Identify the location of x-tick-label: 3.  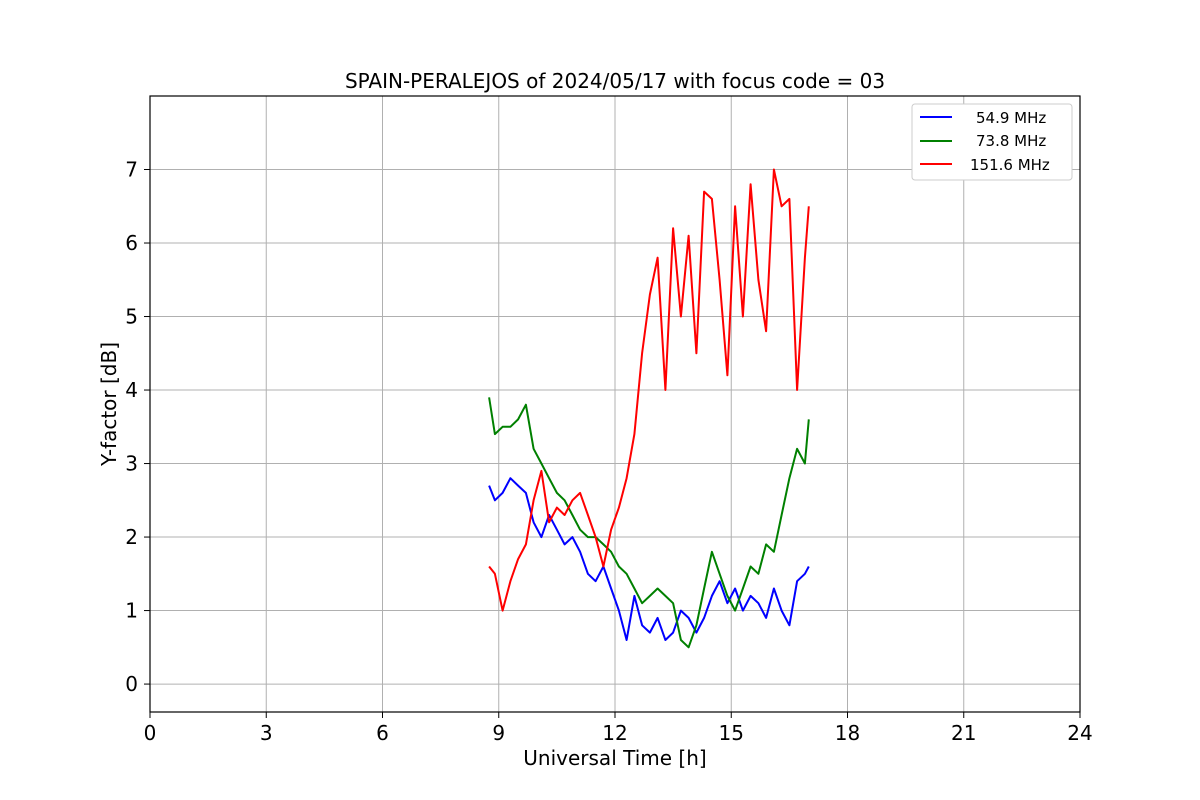
(266, 733).